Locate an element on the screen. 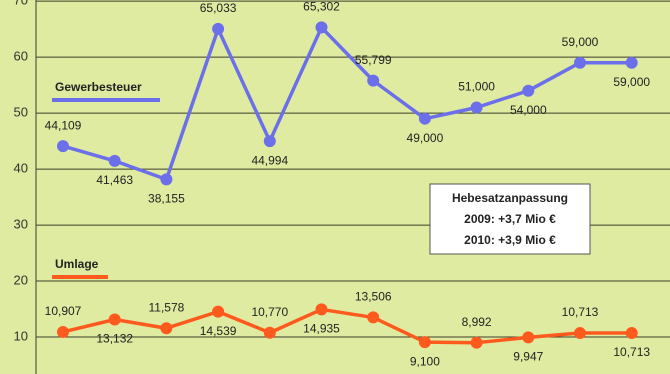 This screenshot has width=670, height=374. value-label: 9,100 is located at coordinates (425, 361).